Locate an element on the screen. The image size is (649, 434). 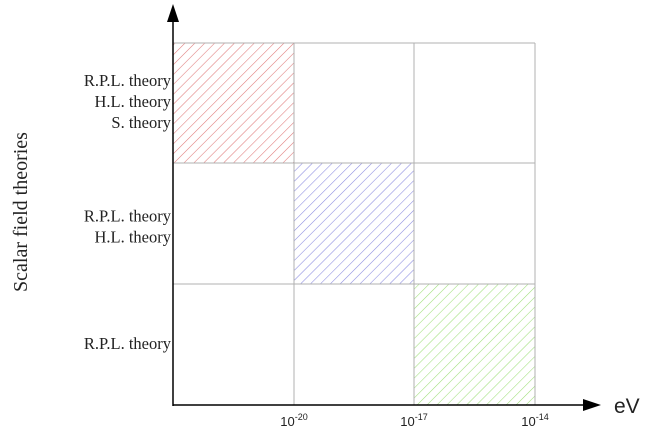
x-axis-arrow-icon is located at coordinates (592, 405).